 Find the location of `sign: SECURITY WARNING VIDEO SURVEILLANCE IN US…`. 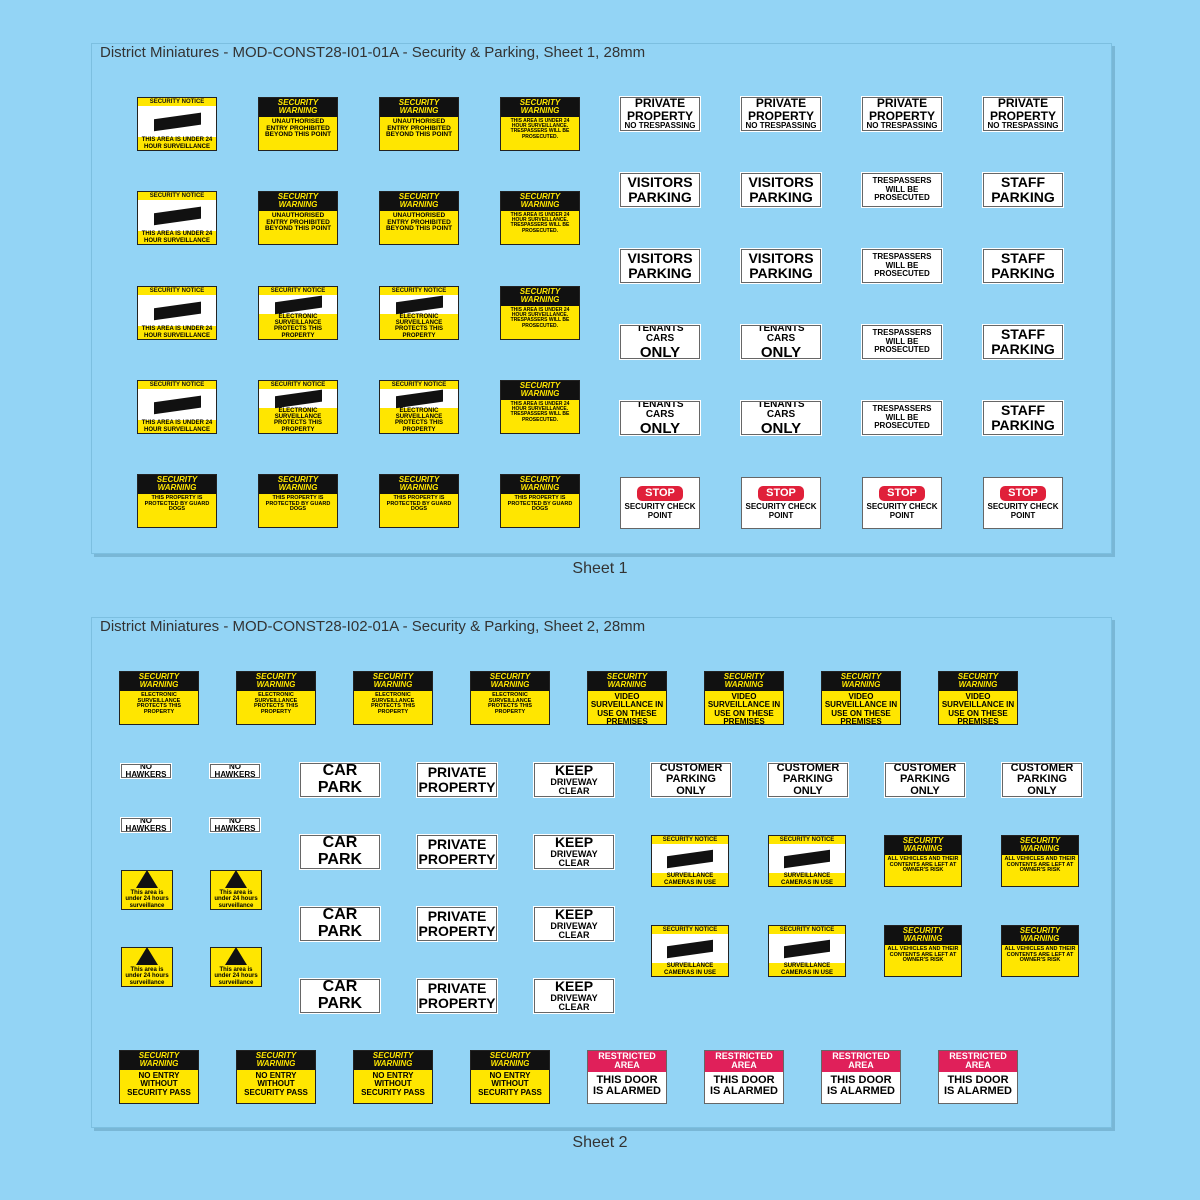

sign: SECURITY WARNING VIDEO SURVEILLANCE IN US… is located at coordinates (627, 698).